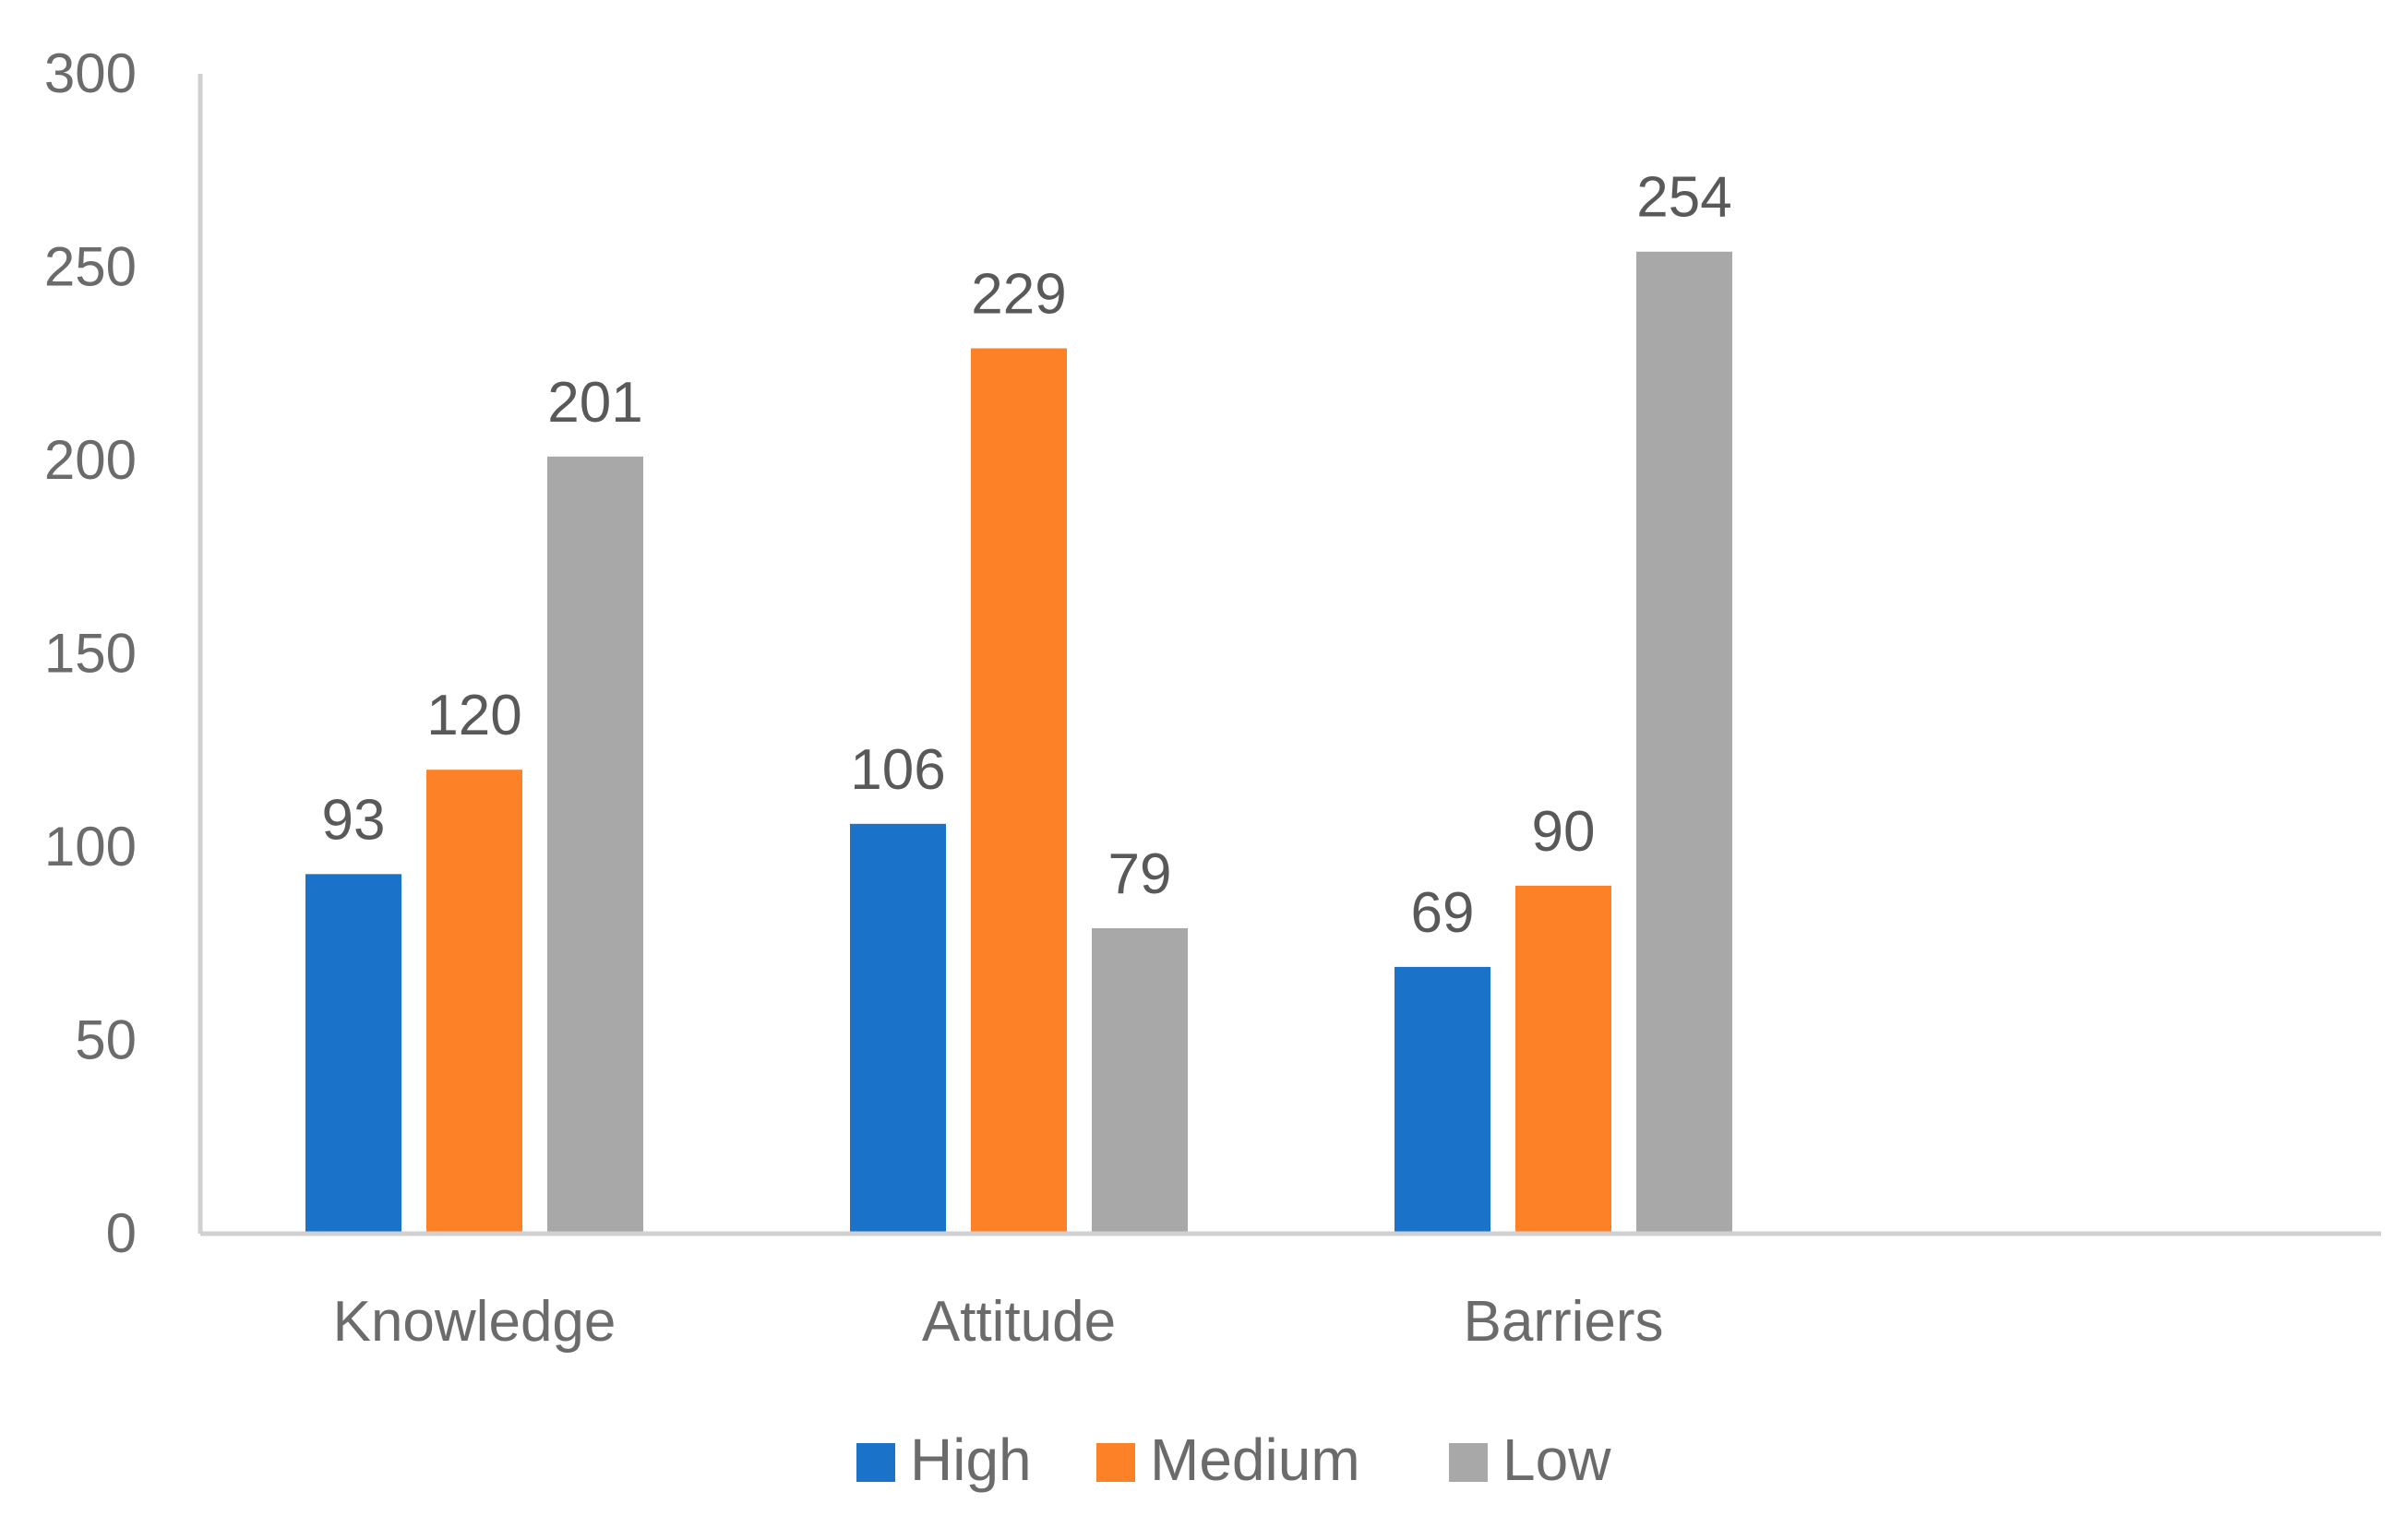  I want to click on data-label: 254, so click(1684, 198).